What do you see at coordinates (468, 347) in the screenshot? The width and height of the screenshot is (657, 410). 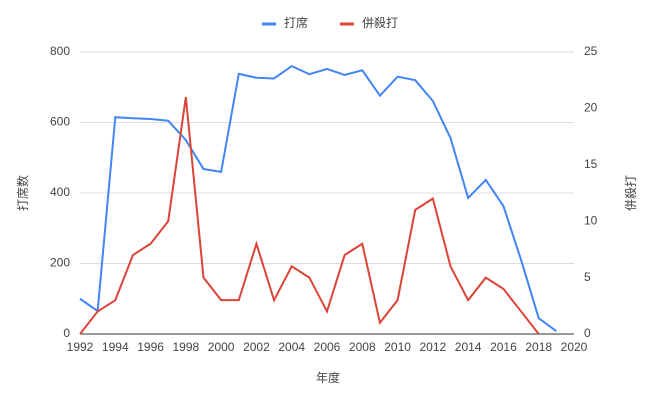 I see `x-tick-label: 2014` at bounding box center [468, 347].